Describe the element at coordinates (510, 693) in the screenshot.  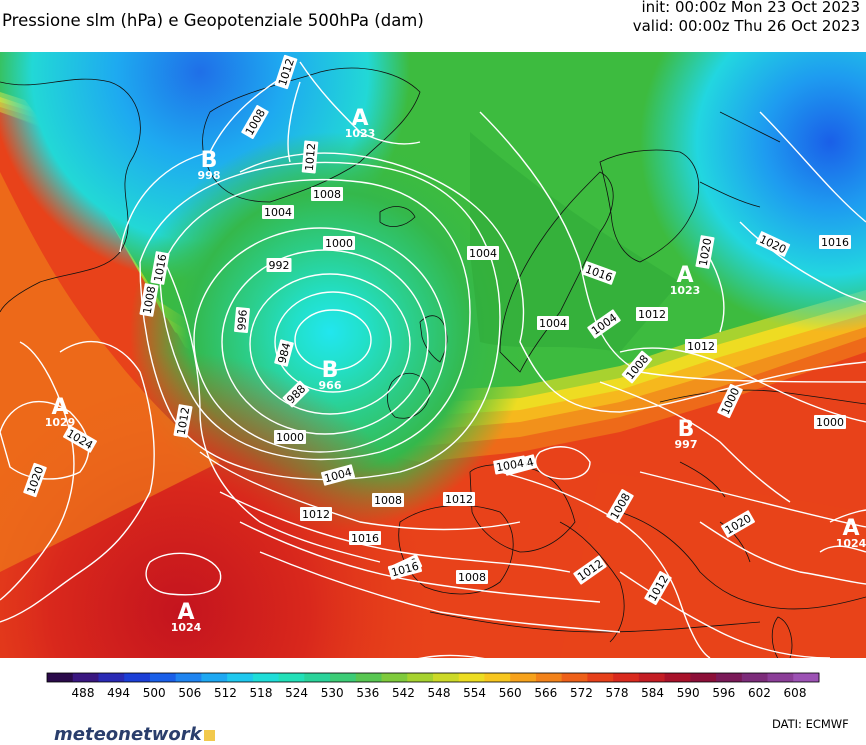
I see `colorbar-tick-label: 560` at that location.